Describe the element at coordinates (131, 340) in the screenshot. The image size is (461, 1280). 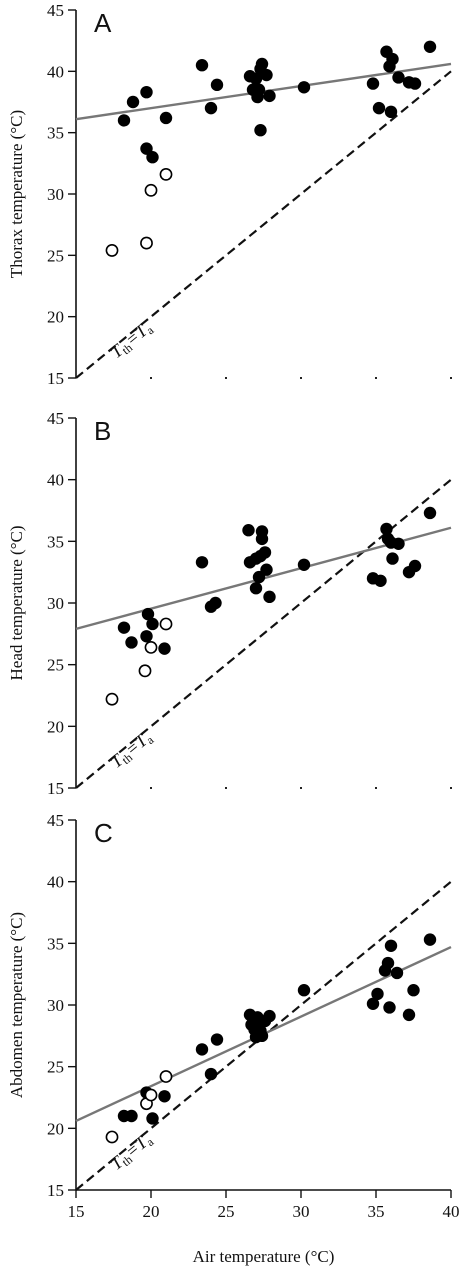
I see `identity-label: Tth=Ta` at that location.